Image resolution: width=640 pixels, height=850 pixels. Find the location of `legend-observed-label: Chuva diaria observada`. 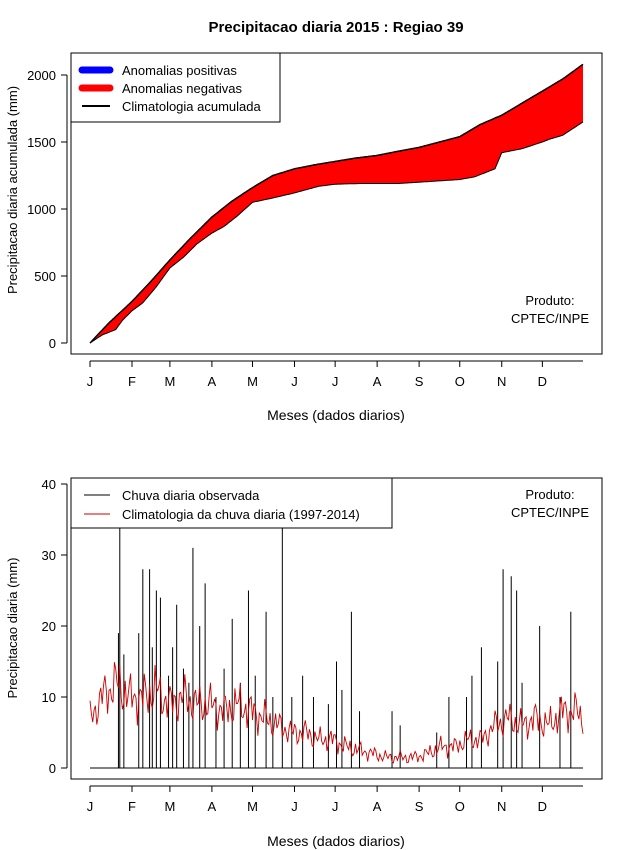

legend-observed-label: Chuva diaria observada is located at coordinates (191, 495).